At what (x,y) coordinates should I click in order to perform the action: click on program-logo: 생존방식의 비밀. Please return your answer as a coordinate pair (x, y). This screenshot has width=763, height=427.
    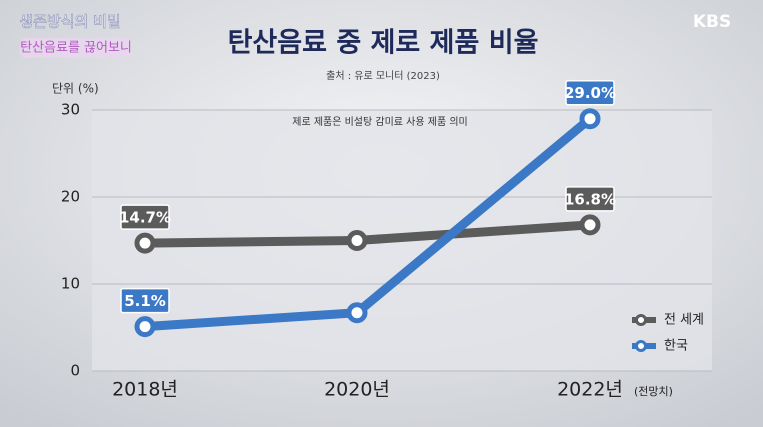
    Looking at the image, I should click on (69, 22).